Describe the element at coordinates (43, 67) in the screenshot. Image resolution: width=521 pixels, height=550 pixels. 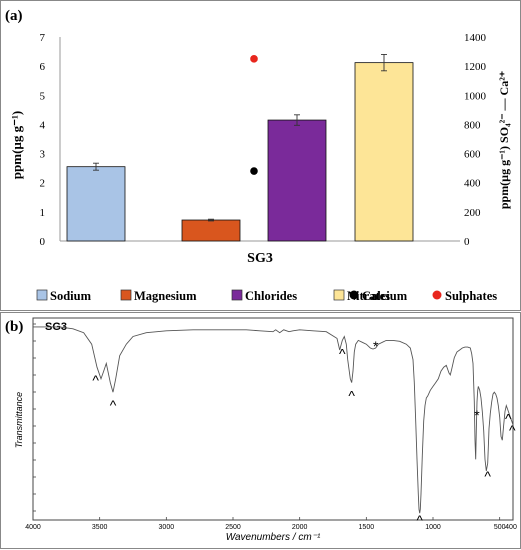
I see `left-tick-label: 6` at that location.